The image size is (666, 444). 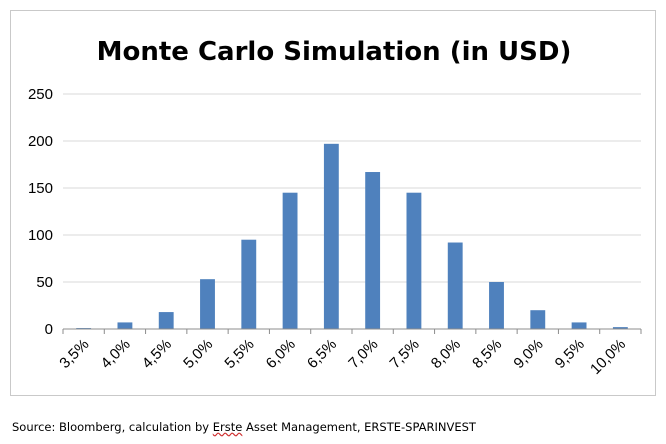 I want to click on x-tick-label: 9,5%, so click(x=570, y=354).